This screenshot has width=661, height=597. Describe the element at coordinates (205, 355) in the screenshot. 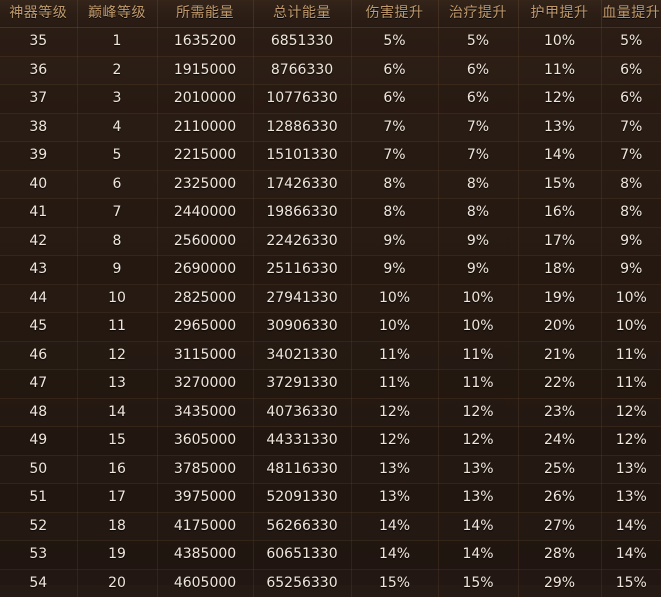

I see `cell-required-energy: 3115000` at that location.